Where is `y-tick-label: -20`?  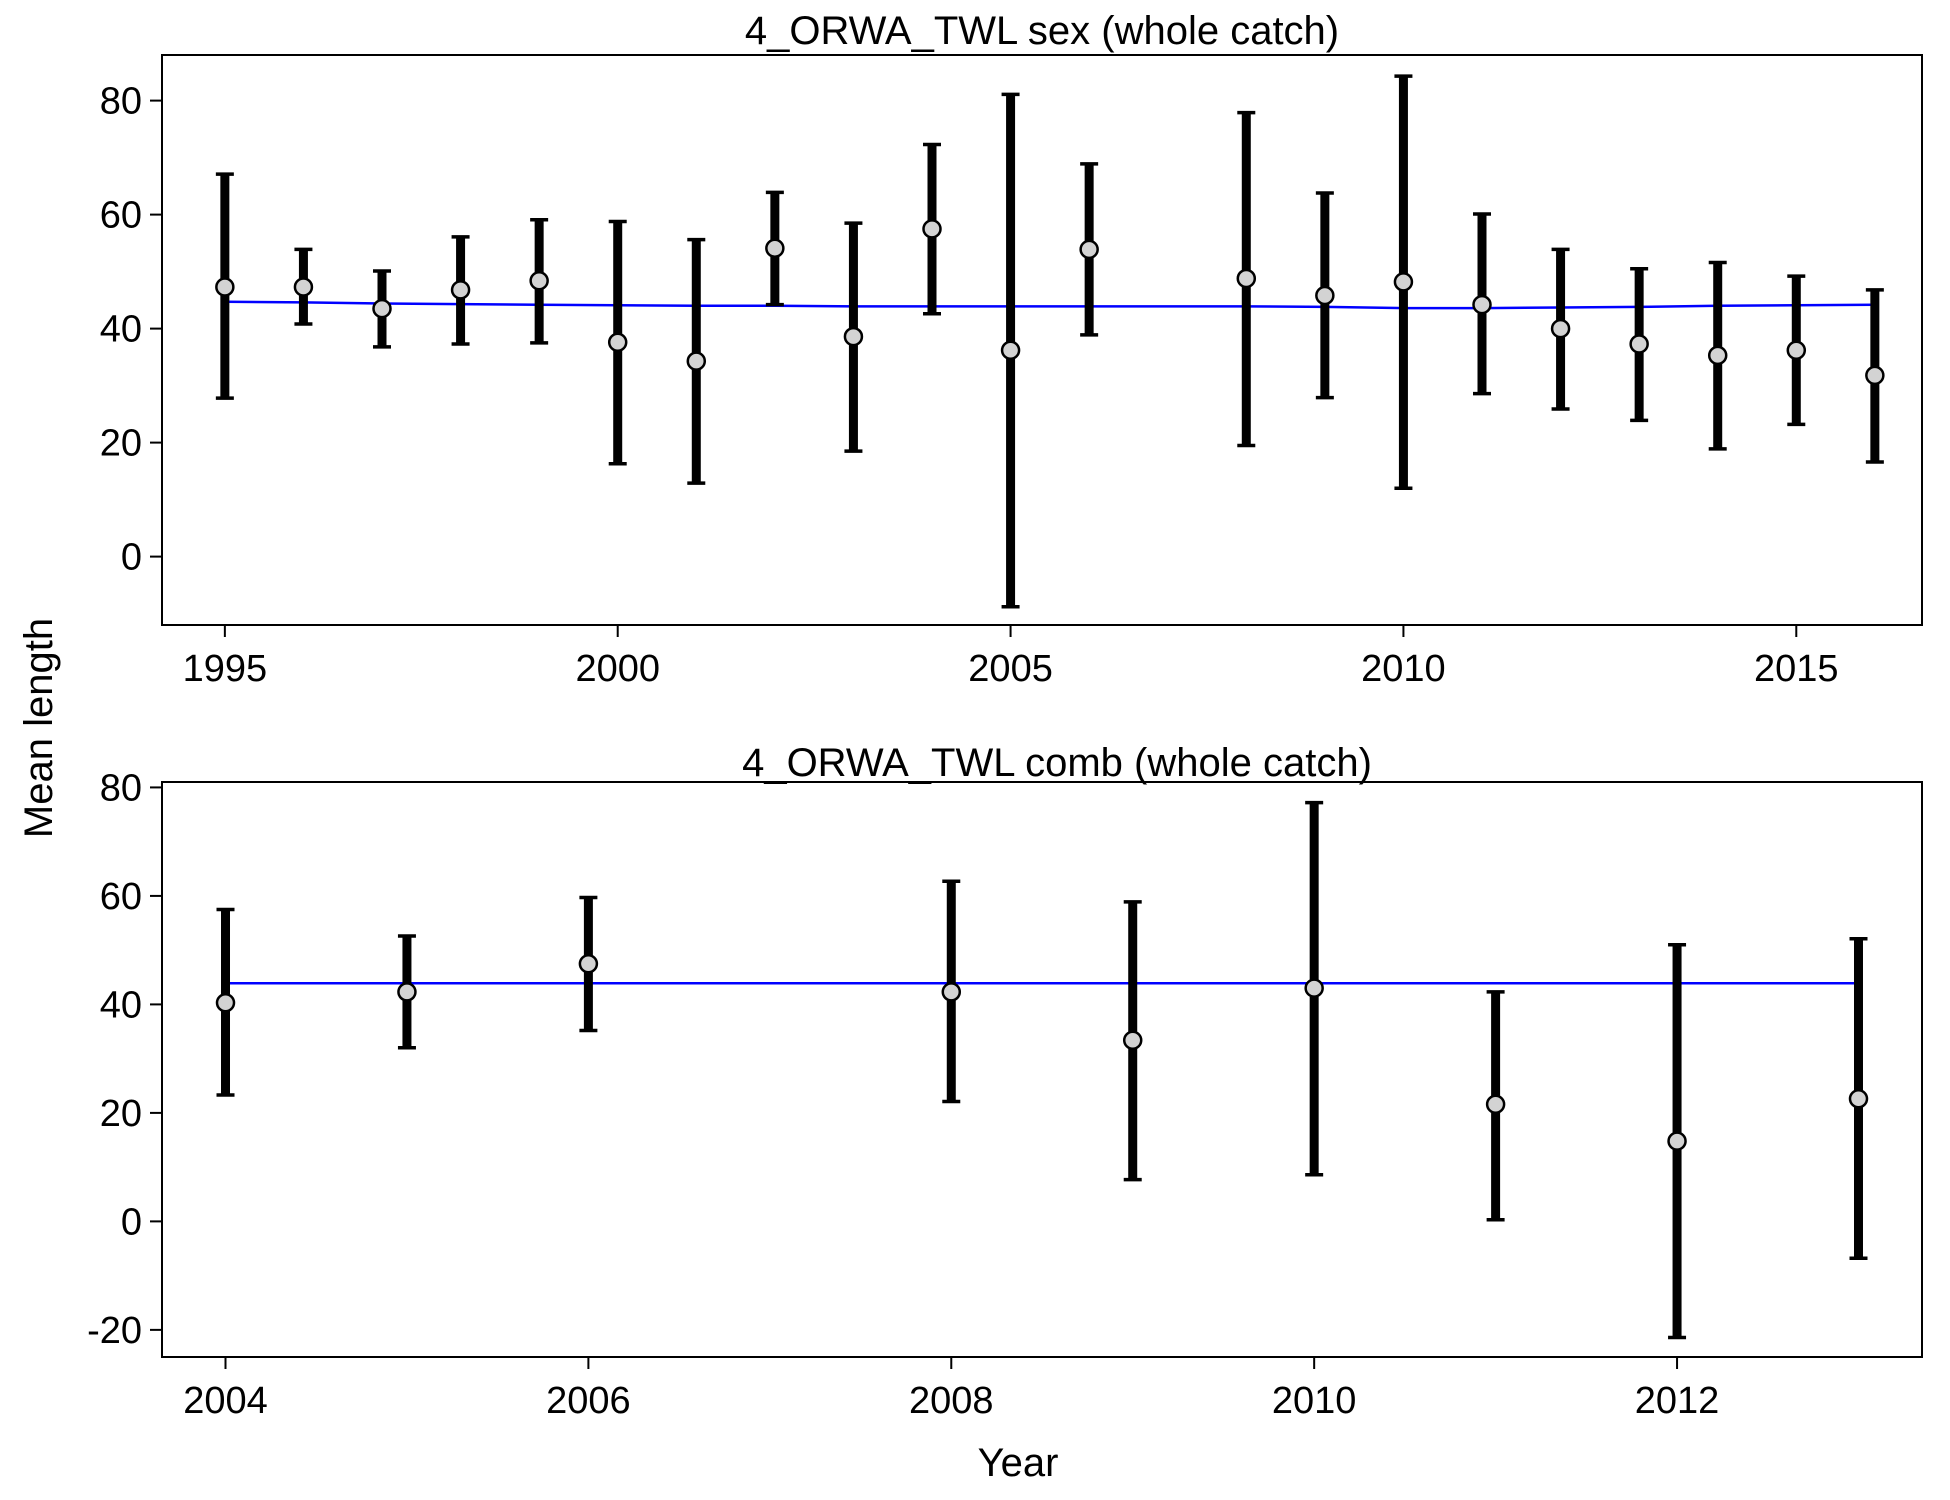
y-tick-label: -20 is located at coordinates (114, 1331).